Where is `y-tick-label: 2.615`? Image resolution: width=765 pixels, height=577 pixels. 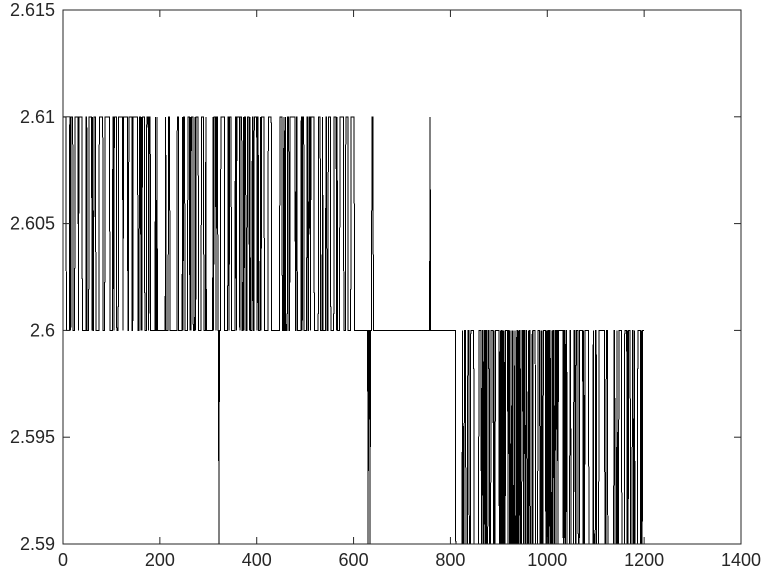 y-tick-label: 2.615 is located at coordinates (32, 10).